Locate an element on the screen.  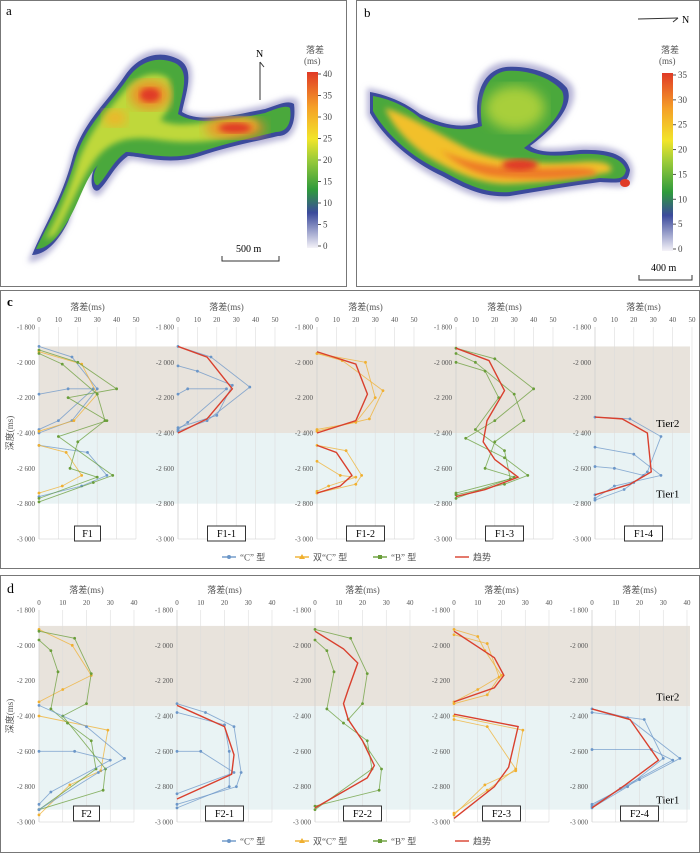
colorbar-tick-label: 35 is located at coordinates (328, 96).